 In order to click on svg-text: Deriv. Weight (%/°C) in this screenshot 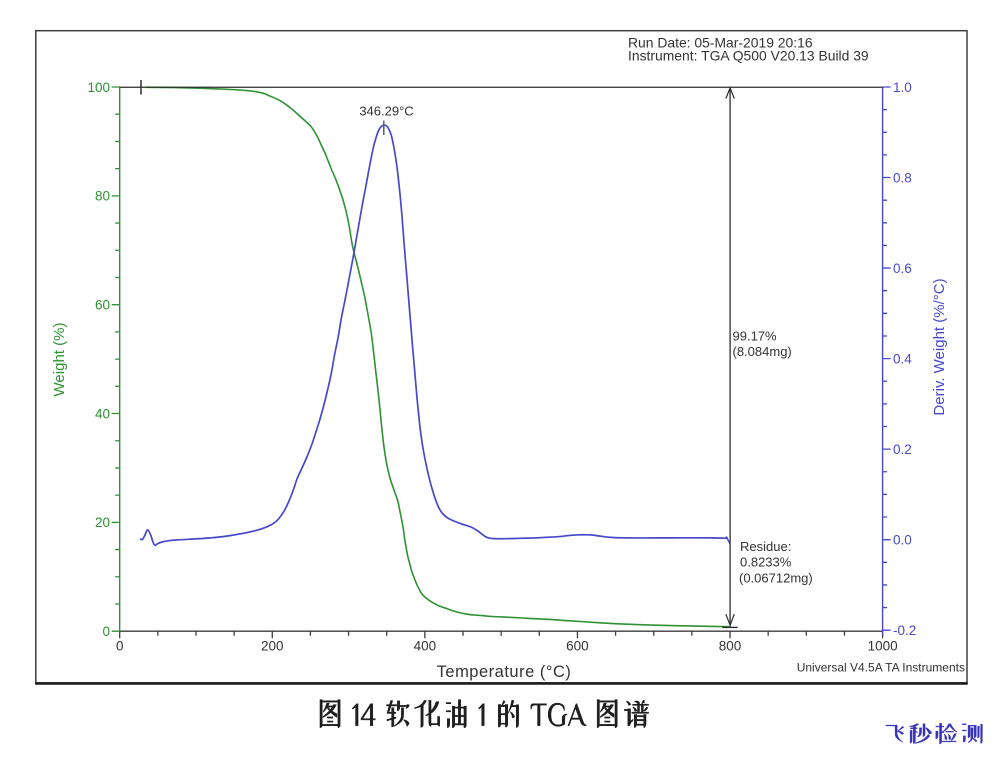, I will do `click(939, 346)`.